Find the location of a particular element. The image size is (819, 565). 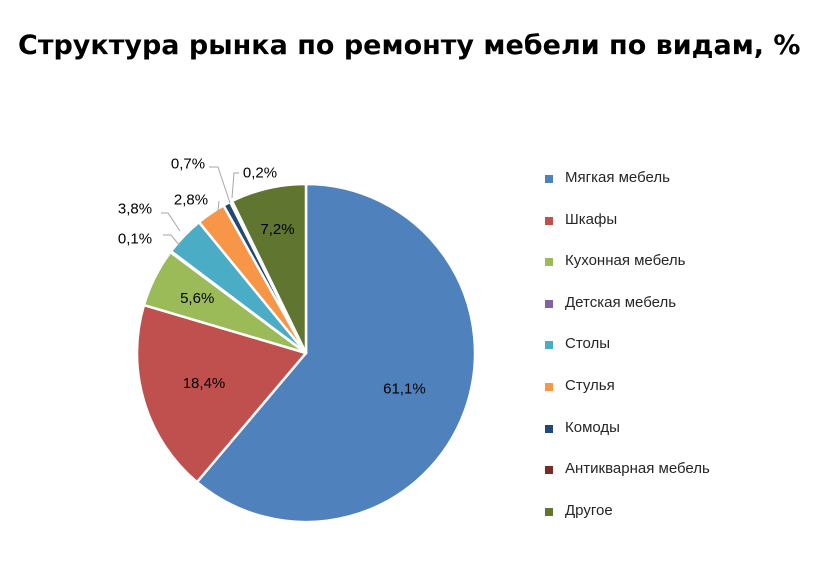

legend-label: Шкафы is located at coordinates (591, 219).